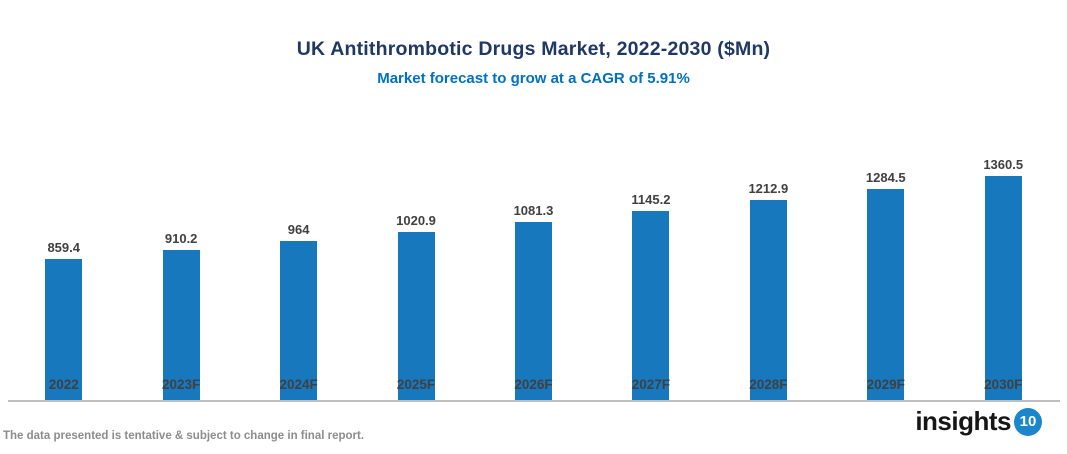 The width and height of the screenshot is (1067, 454). I want to click on bar-2029F, so click(886, 294).